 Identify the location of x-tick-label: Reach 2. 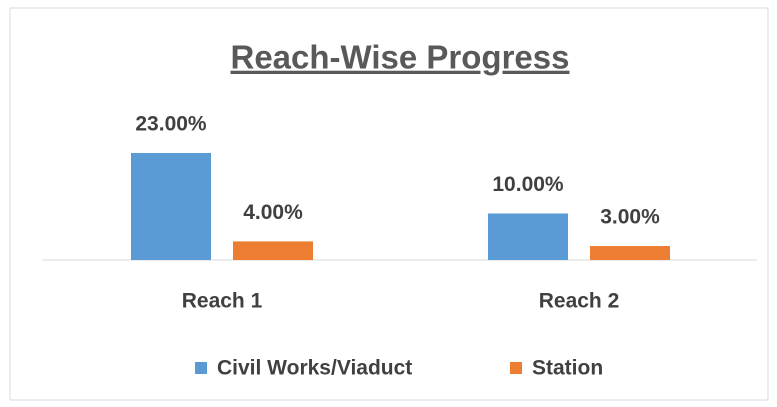
(579, 301).